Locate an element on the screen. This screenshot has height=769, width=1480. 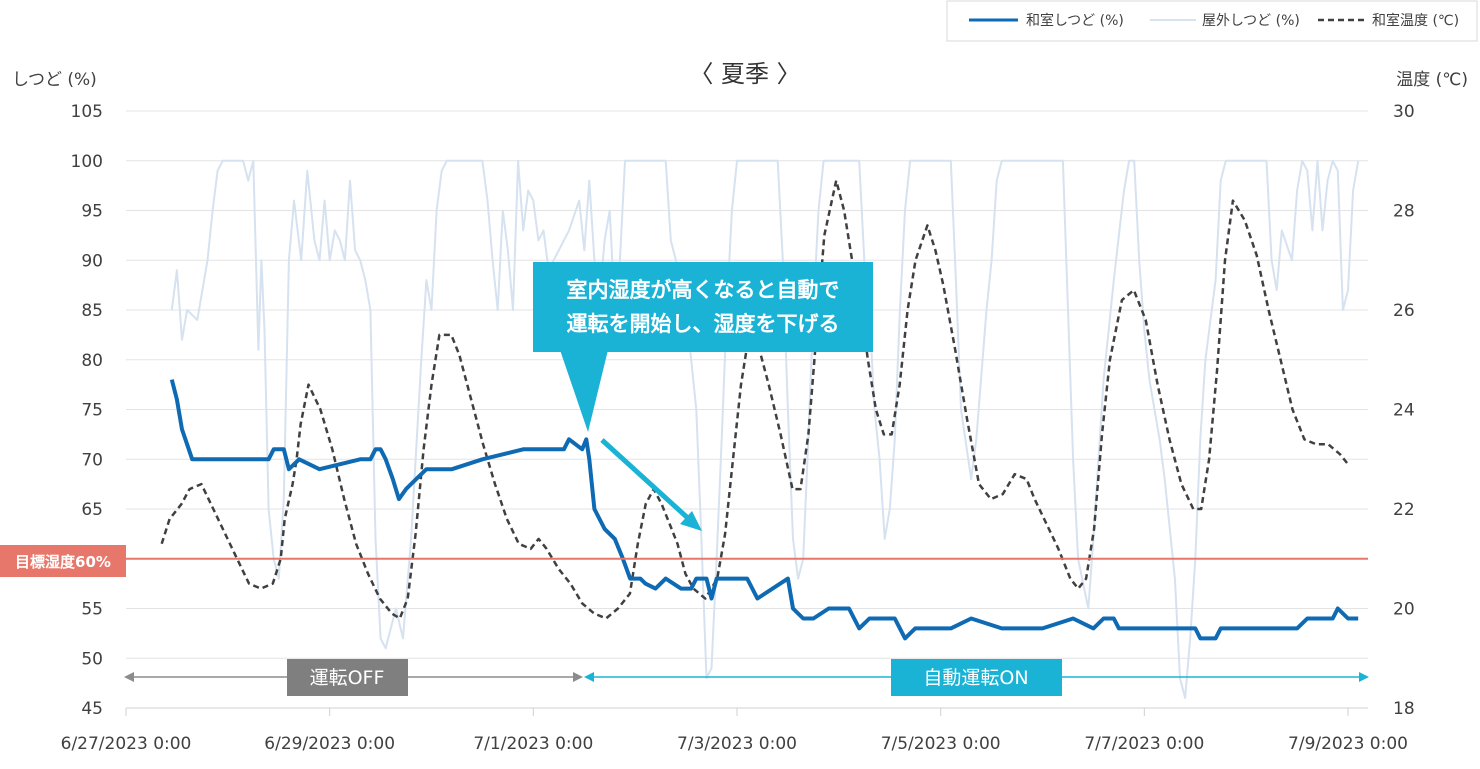
x-tick-label: 7/9/2023 0:00 is located at coordinates (1348, 744).